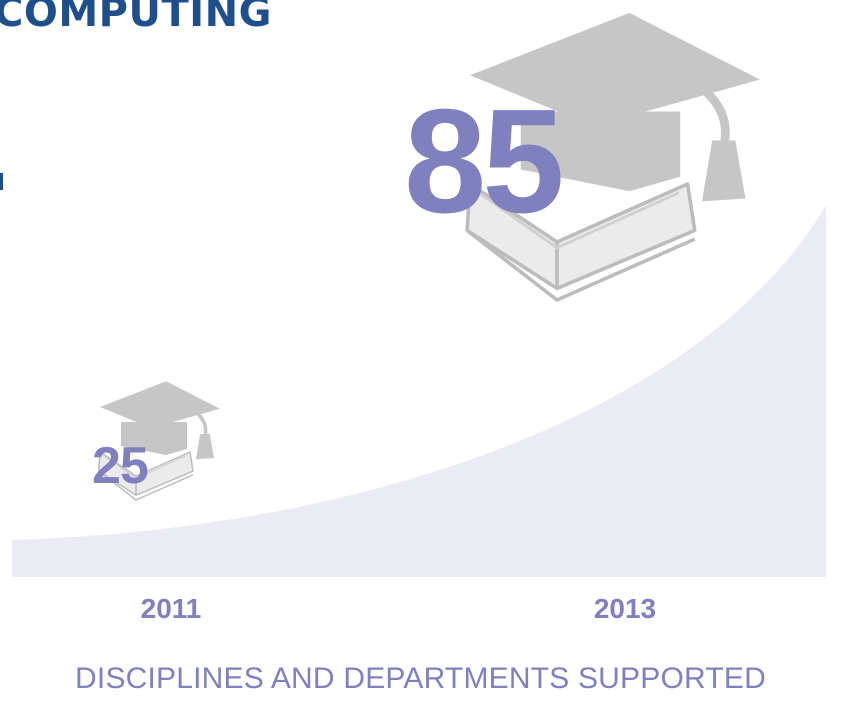 The height and width of the screenshot is (706, 841). I want to click on left-edge-mark, so click(1, 181).